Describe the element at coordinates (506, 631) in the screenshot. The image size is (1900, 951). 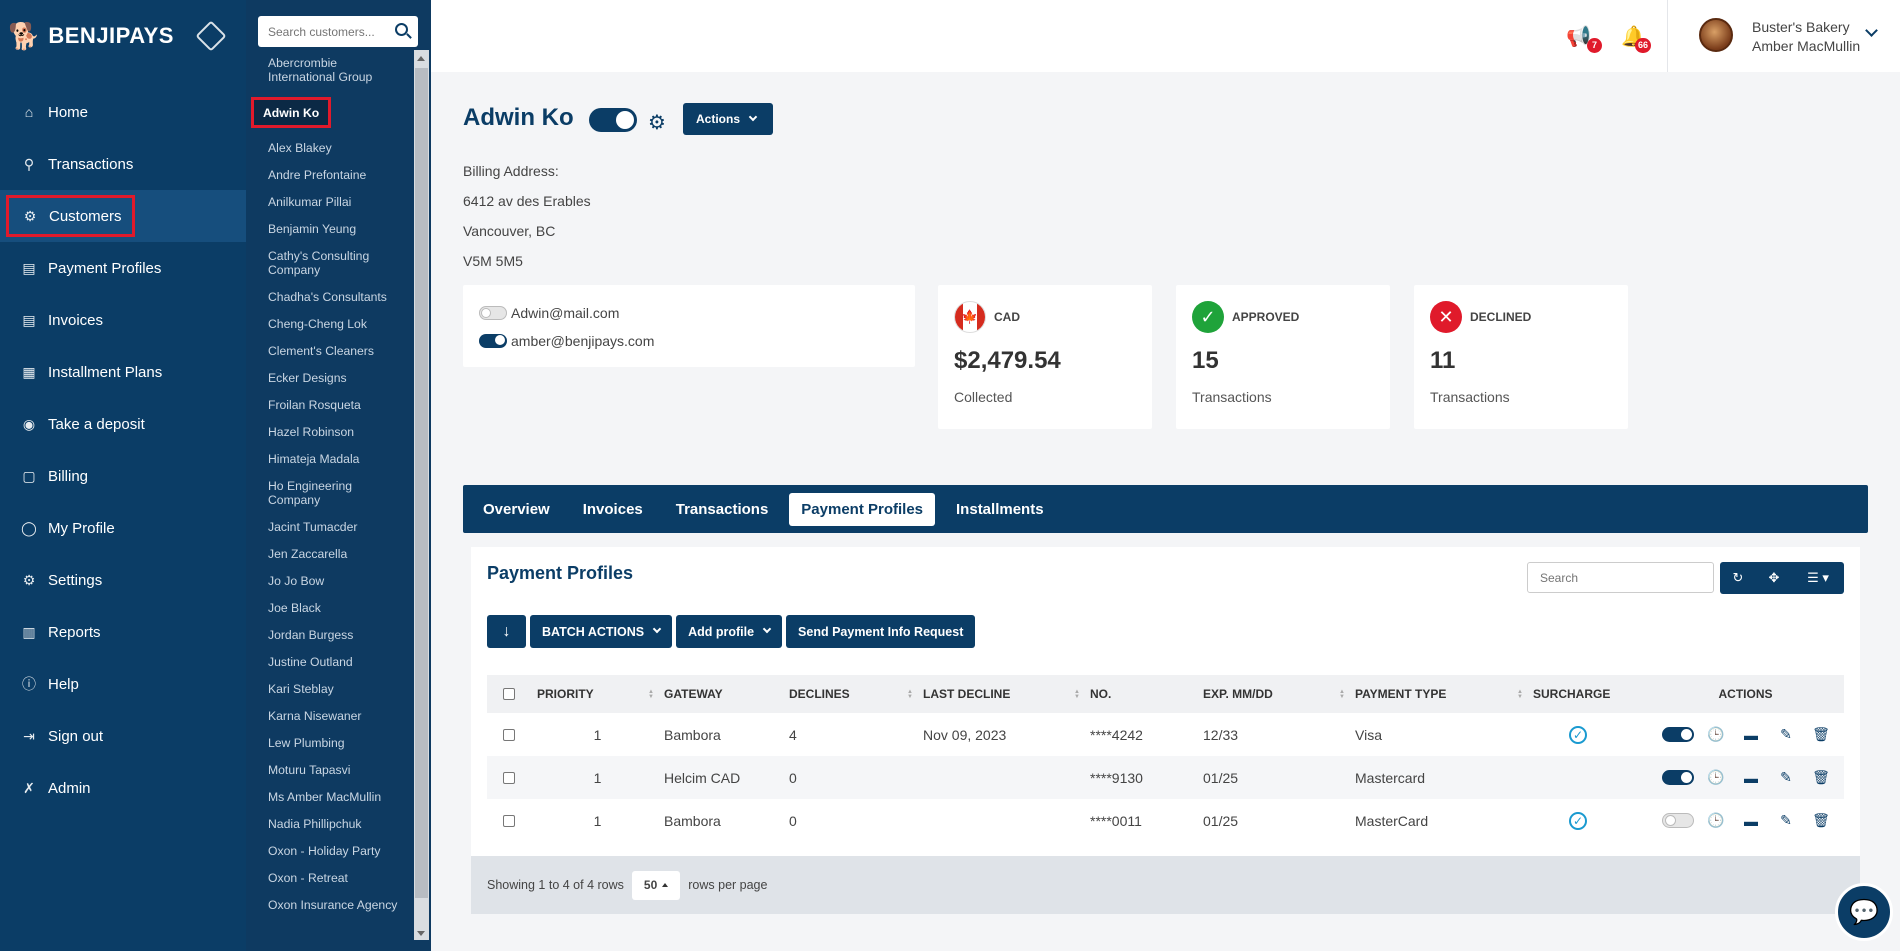
I see `sort-order-button: ↓` at that location.